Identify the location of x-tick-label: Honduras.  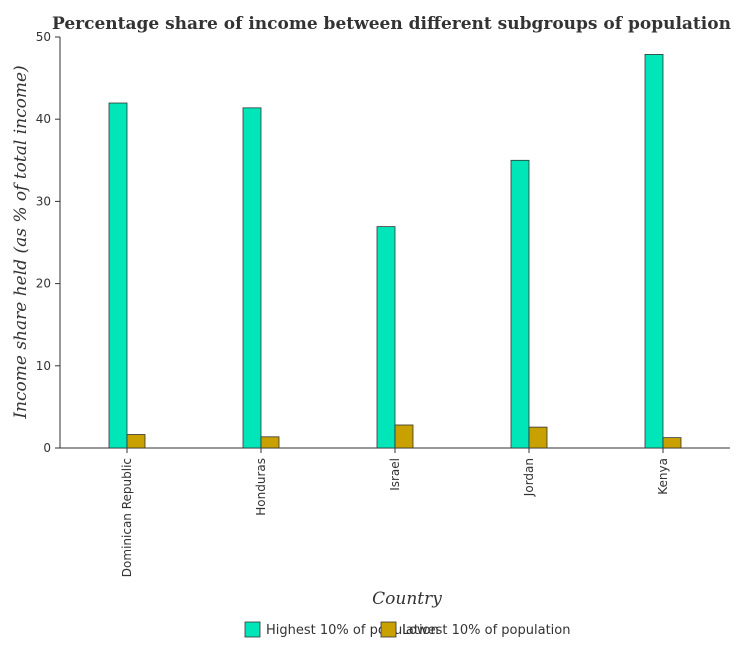
(261, 487).